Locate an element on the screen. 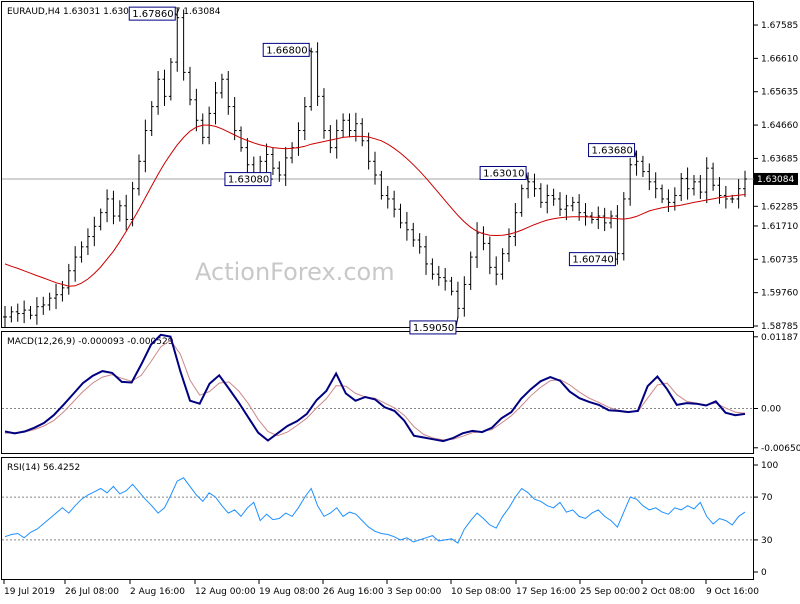  x-tick-label: 9 Oct 16:00 is located at coordinates (732, 592).